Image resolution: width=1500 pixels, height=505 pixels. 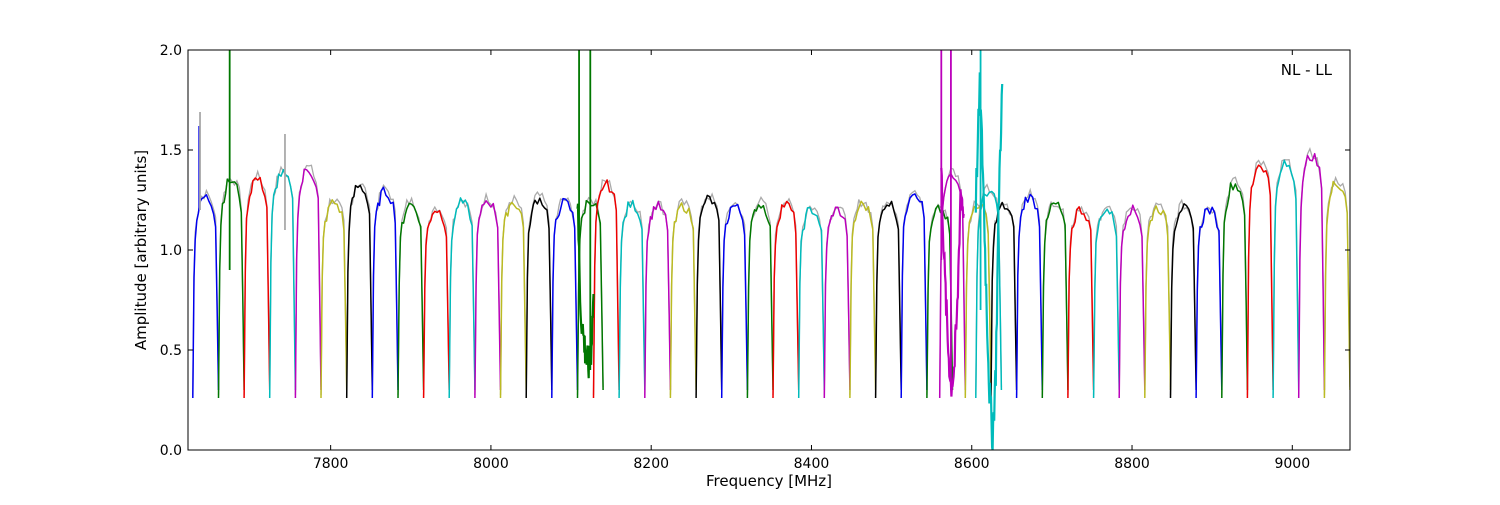 I want to click on x-axis-label: Frequency [MHz], so click(x=769, y=481).